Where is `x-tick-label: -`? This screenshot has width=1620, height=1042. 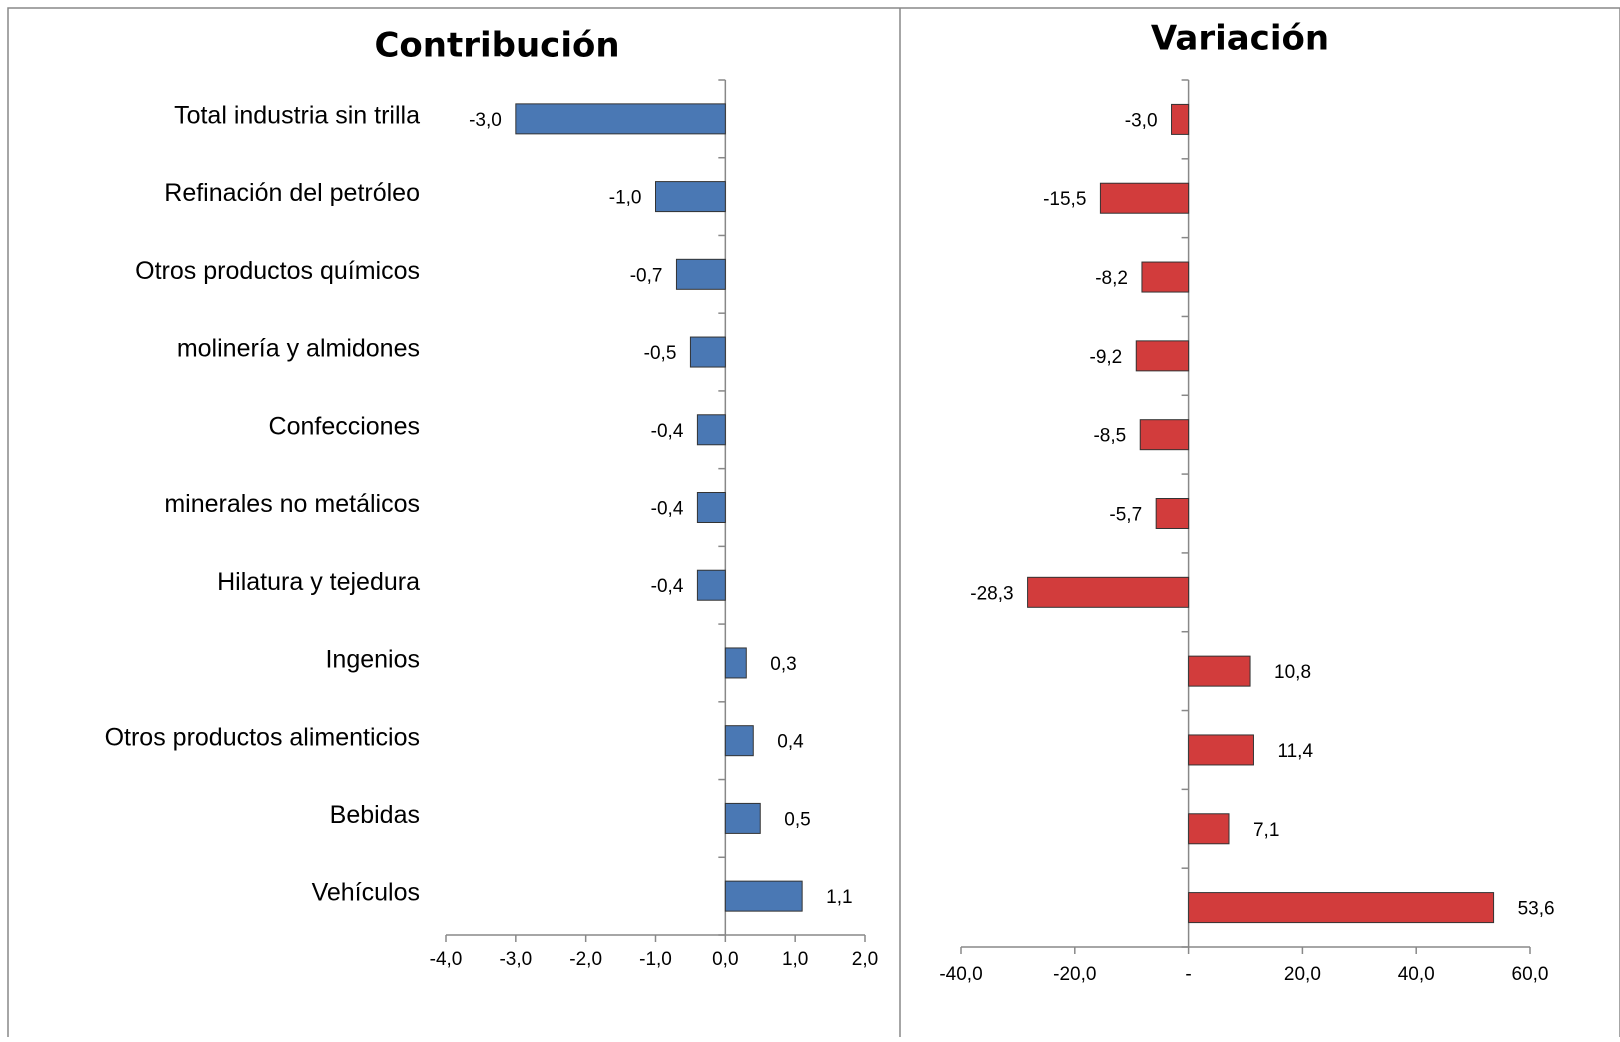 x-tick-label: - is located at coordinates (1188, 974).